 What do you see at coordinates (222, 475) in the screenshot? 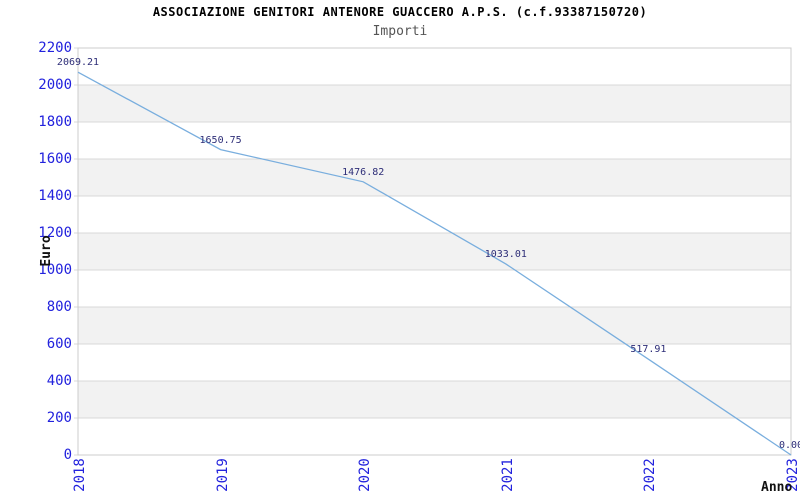
I see `x-tick-label: 2019` at bounding box center [222, 475].